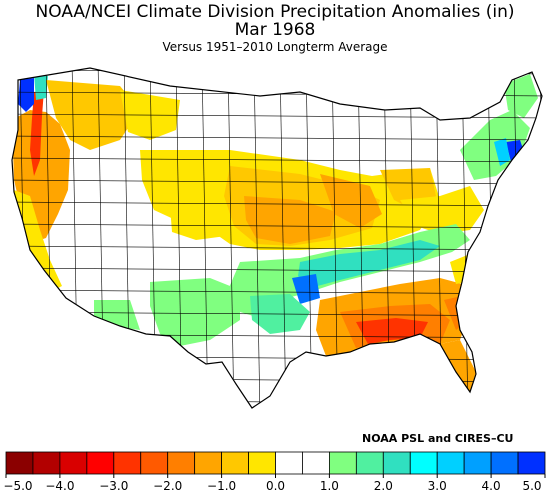 The width and height of the screenshot is (550, 497). What do you see at coordinates (275, 486) in the screenshot?
I see `legend-label: 0.0` at bounding box center [275, 486].